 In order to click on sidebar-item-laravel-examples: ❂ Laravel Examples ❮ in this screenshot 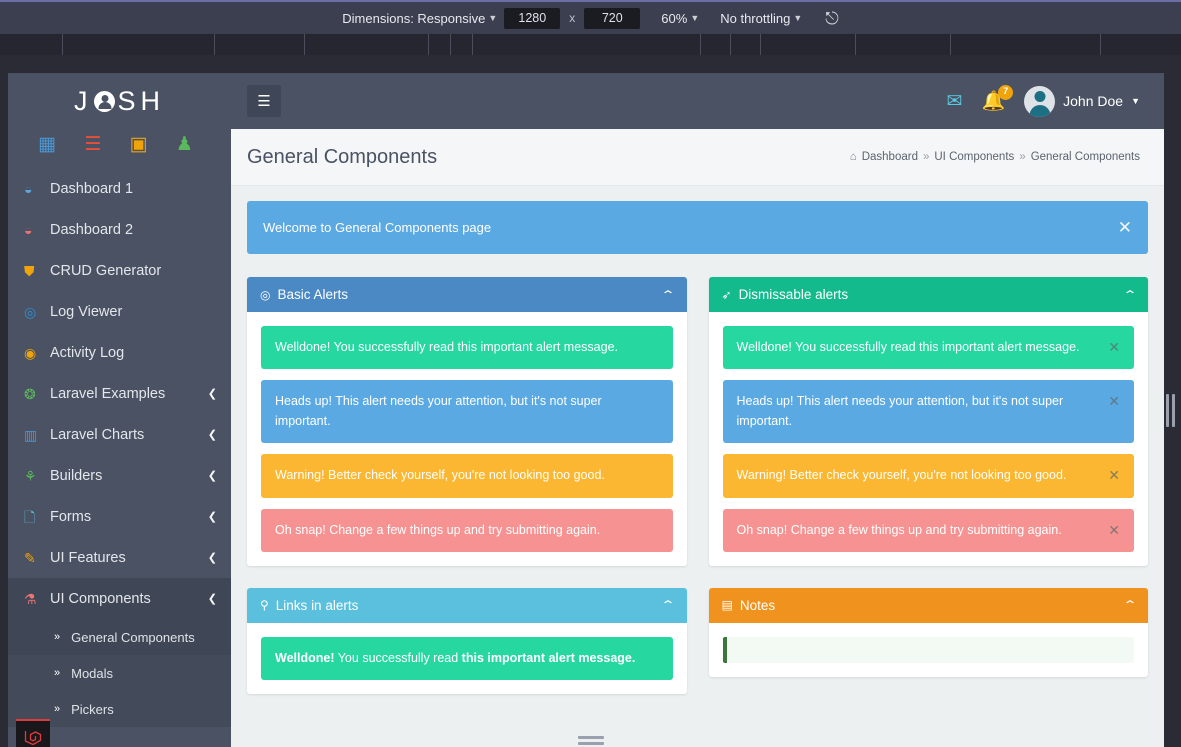, I will do `click(119, 393)`.